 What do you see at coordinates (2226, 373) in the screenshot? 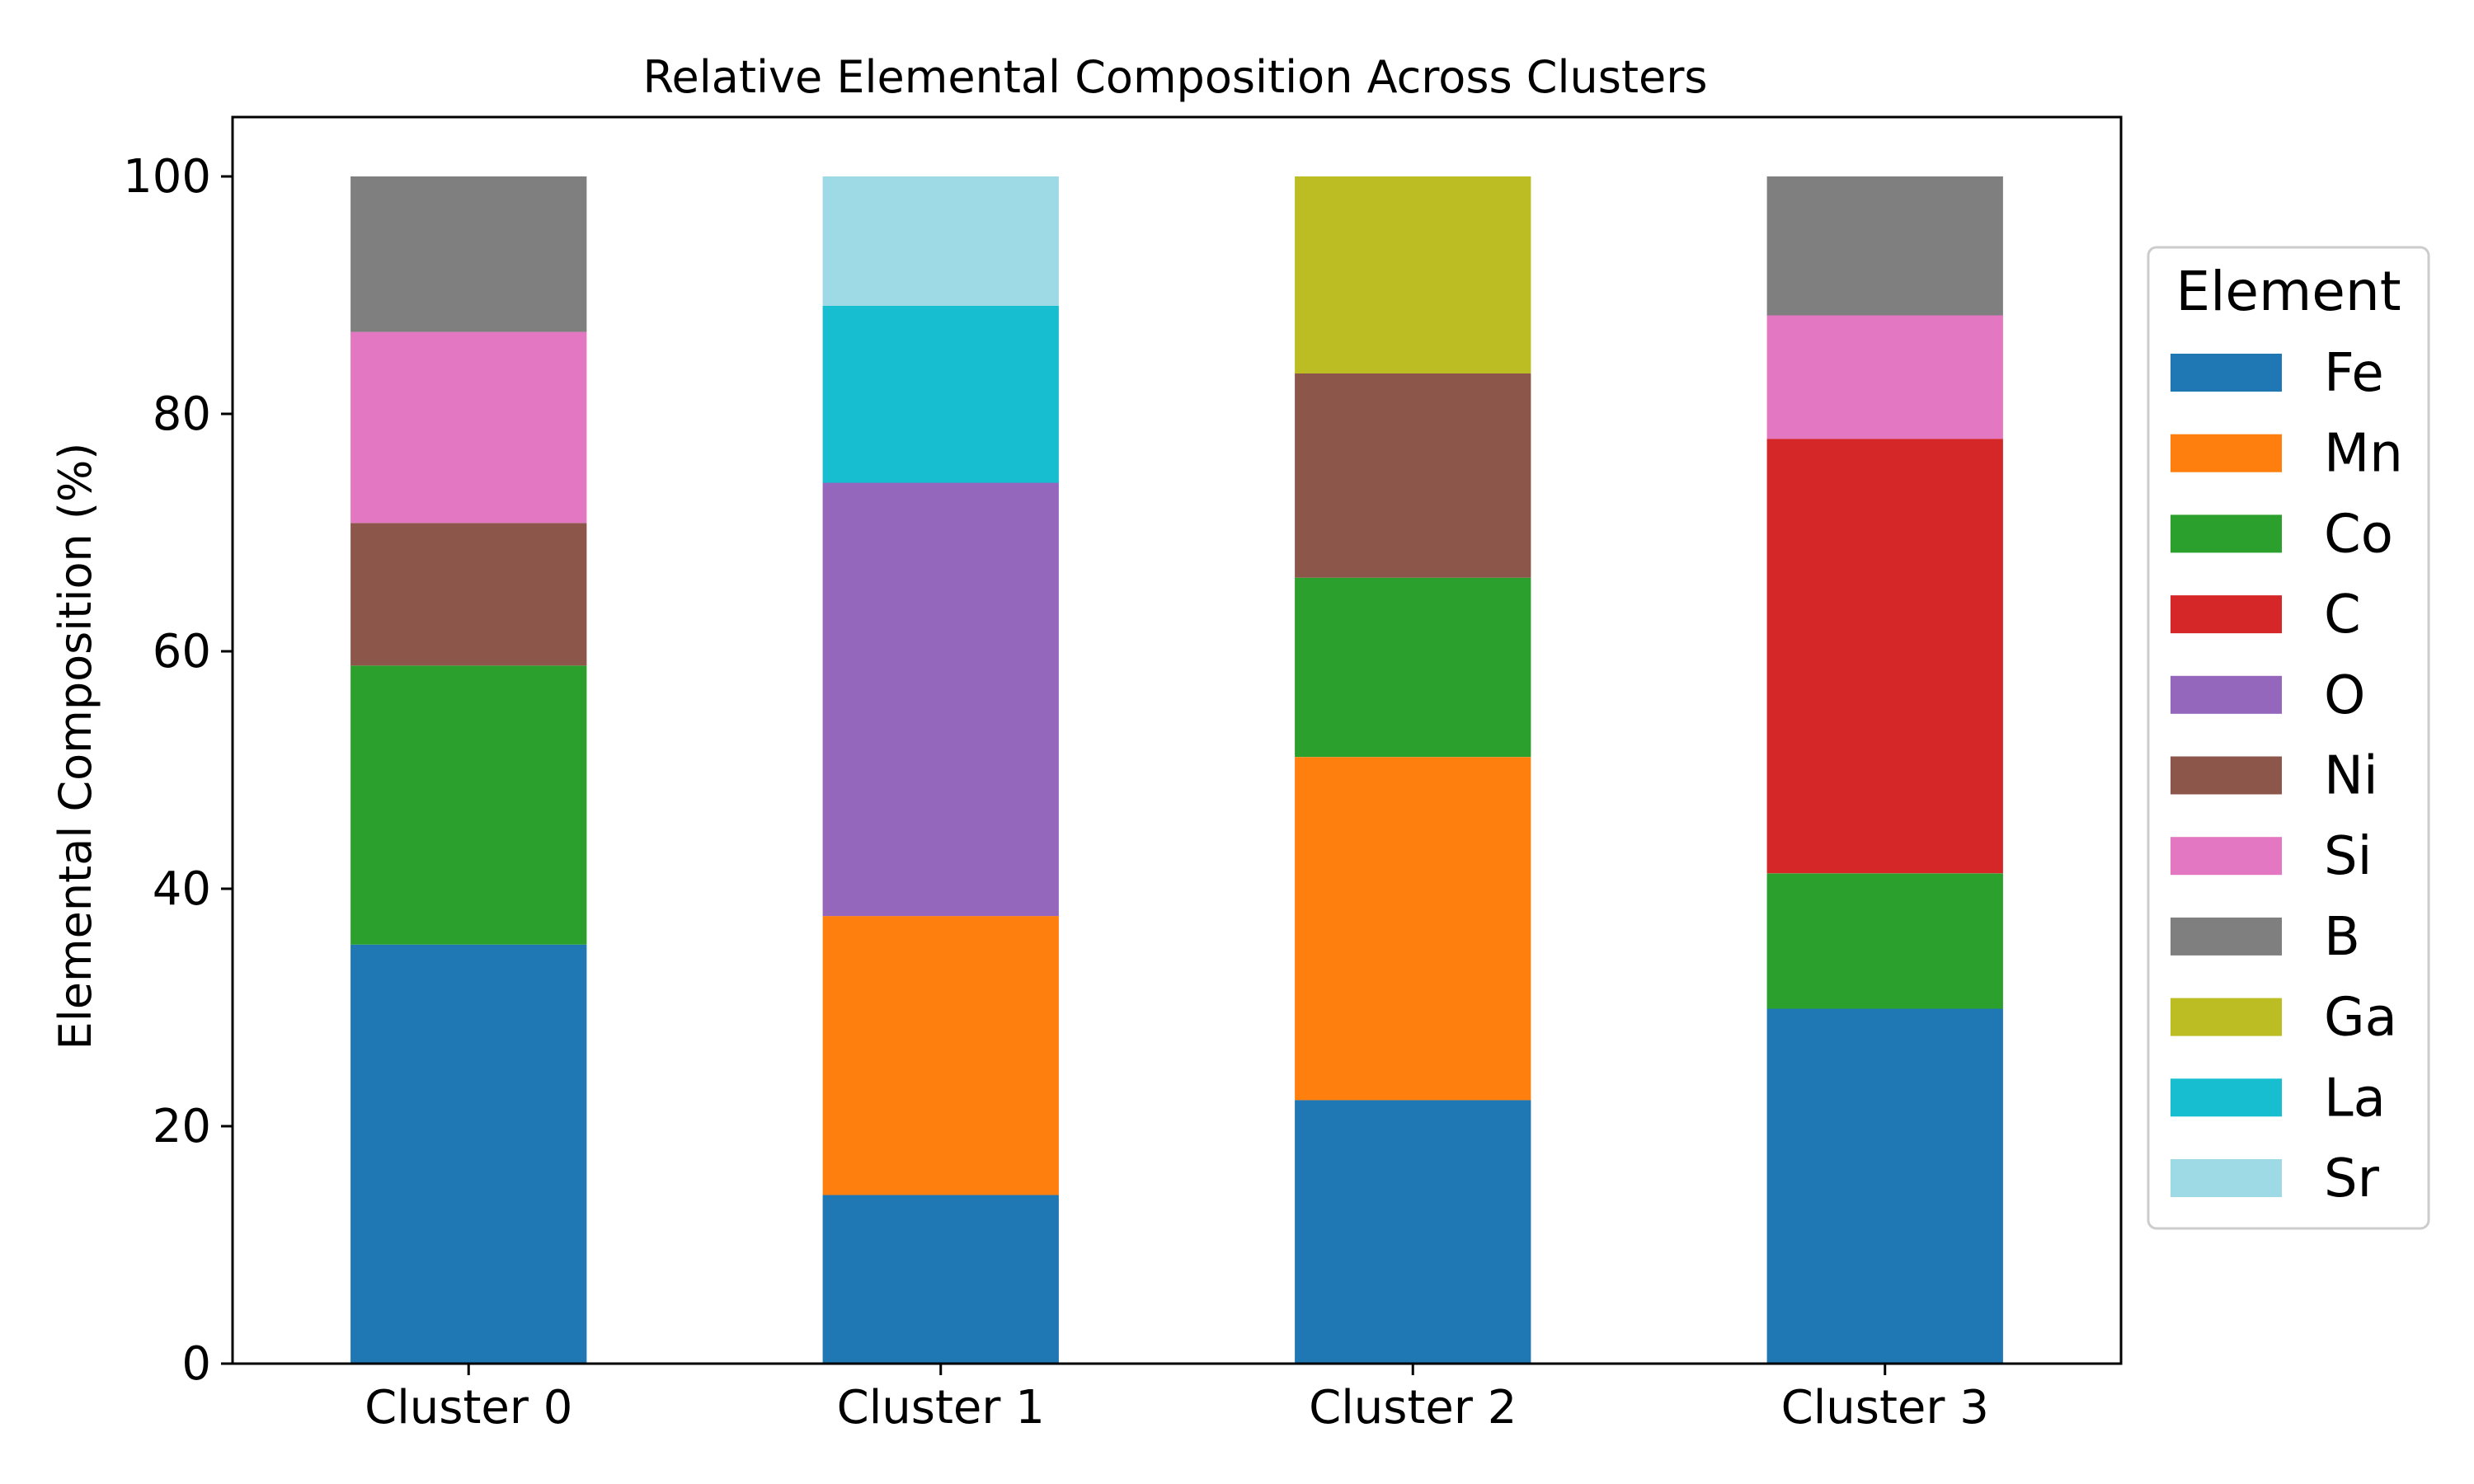
I see `legend-swatch-fe` at bounding box center [2226, 373].